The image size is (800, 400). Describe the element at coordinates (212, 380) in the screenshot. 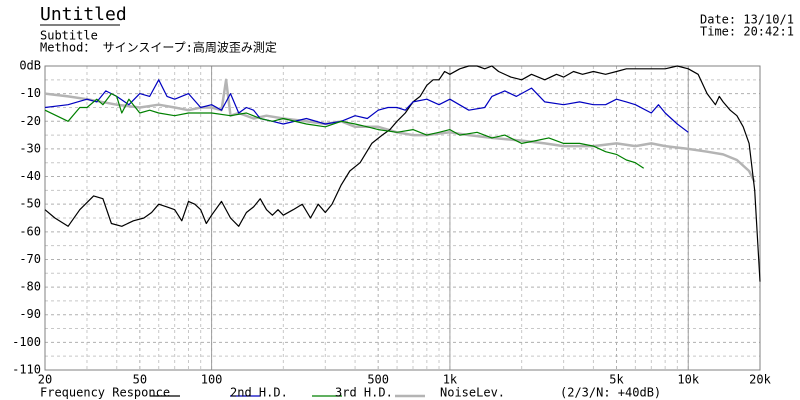

I see `x-tick-label: 100` at that location.